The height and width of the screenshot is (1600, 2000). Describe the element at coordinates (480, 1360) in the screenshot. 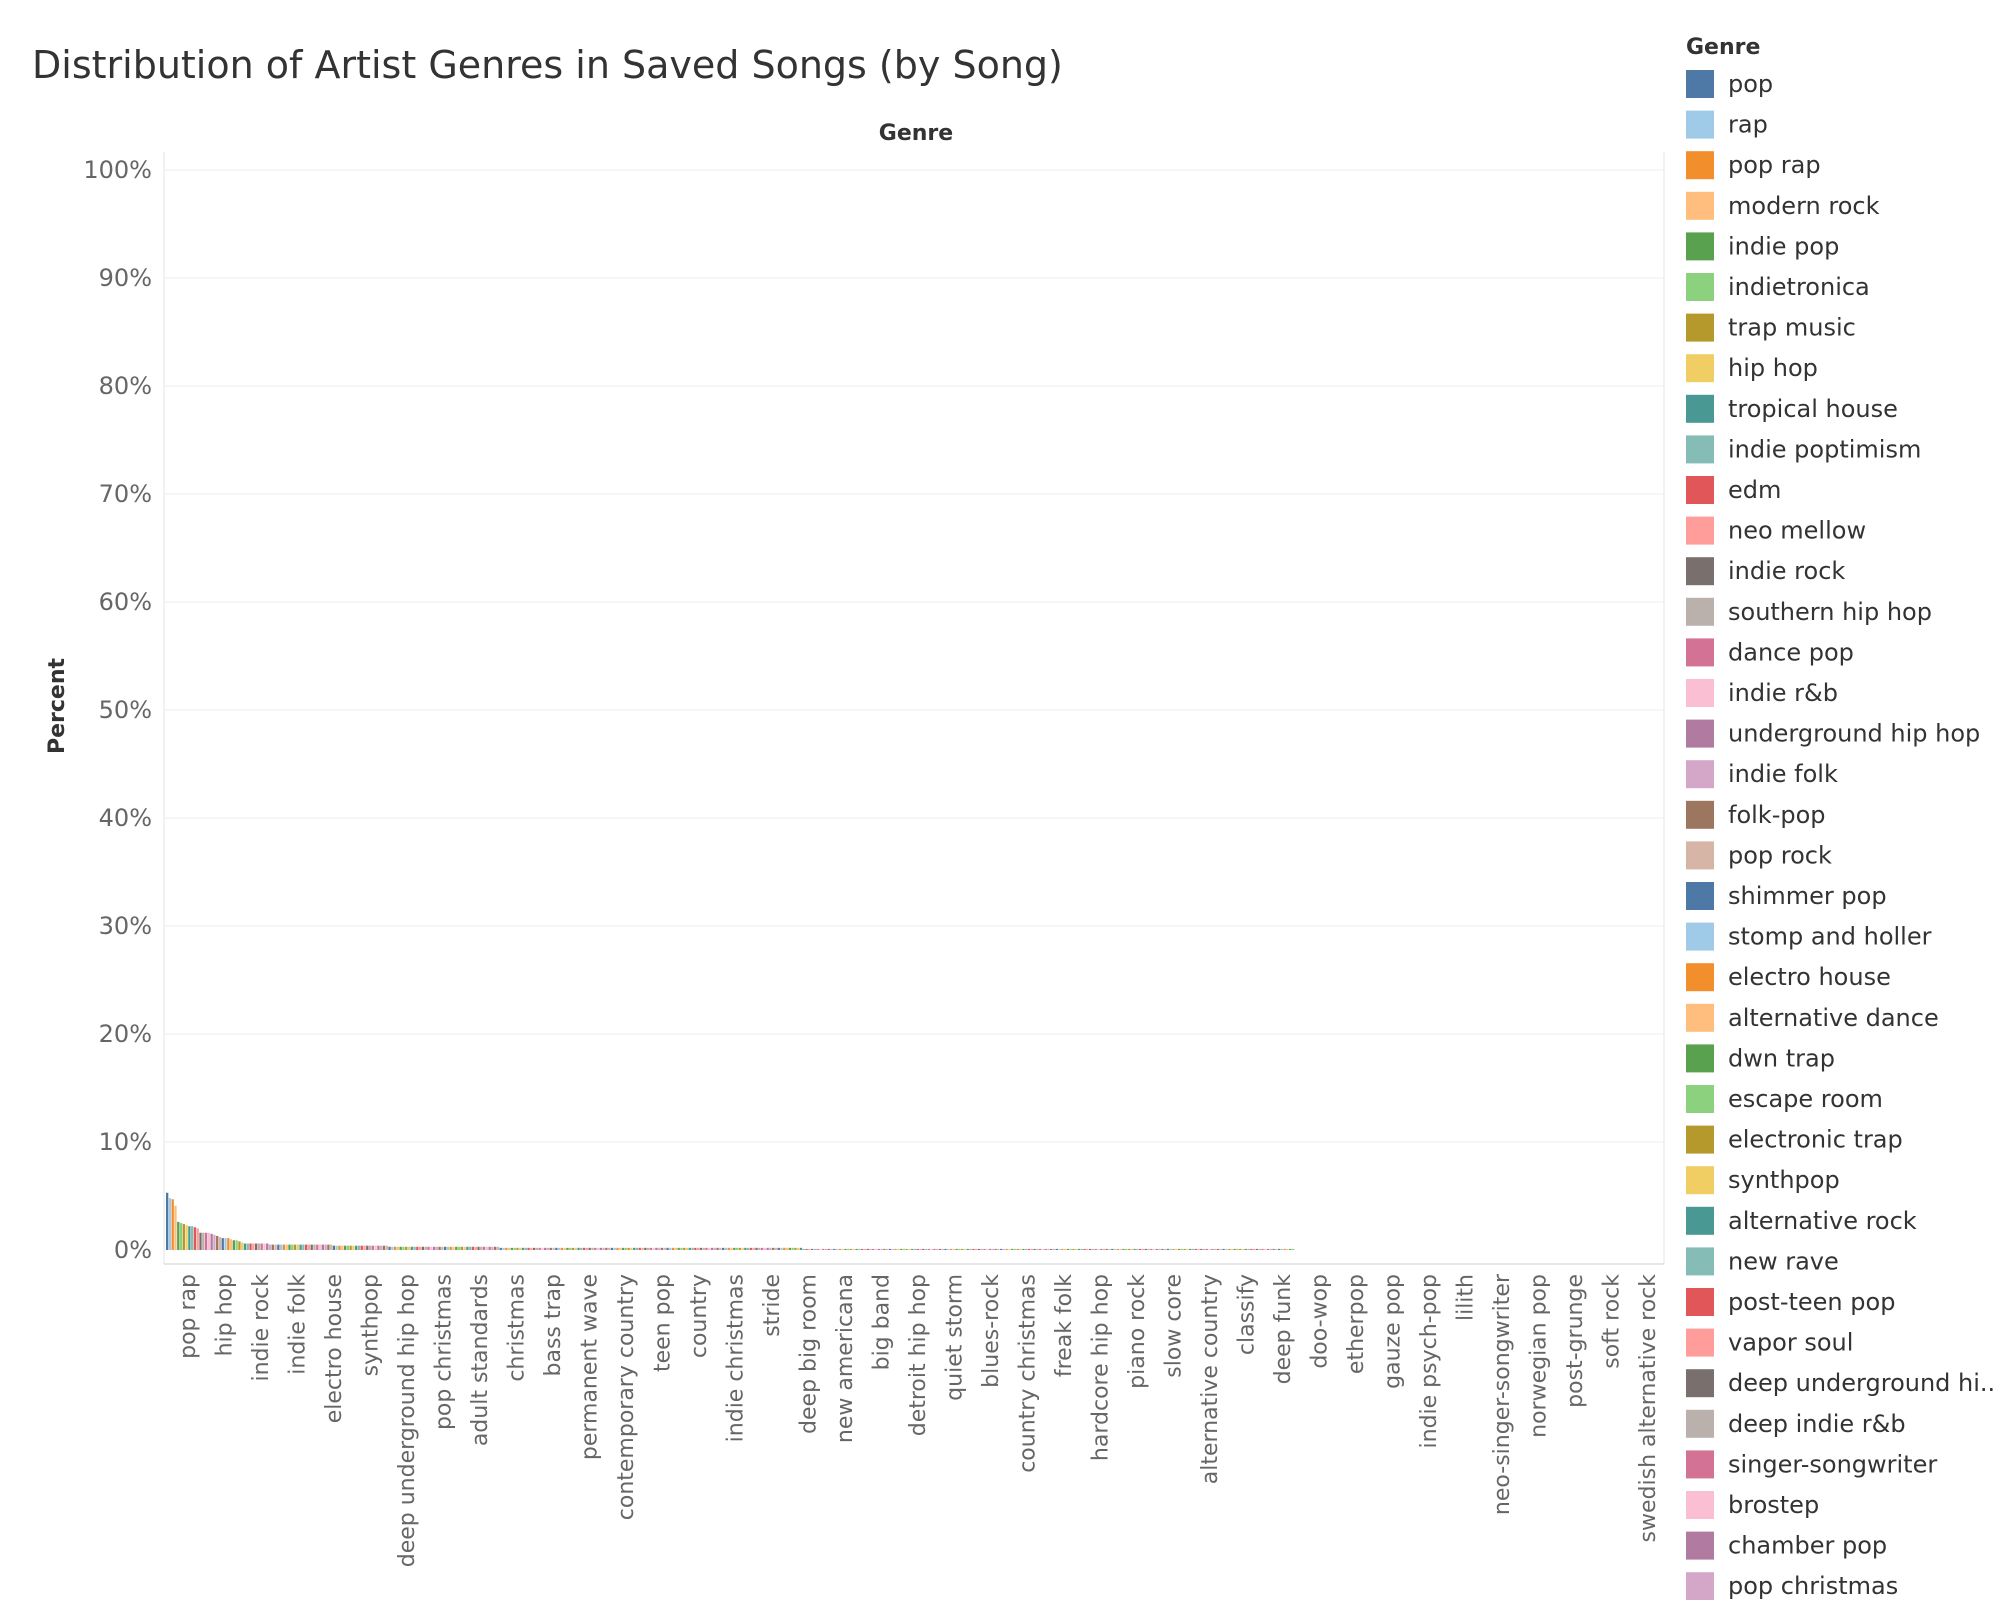

I see `x-tick-label: adult standards` at that location.